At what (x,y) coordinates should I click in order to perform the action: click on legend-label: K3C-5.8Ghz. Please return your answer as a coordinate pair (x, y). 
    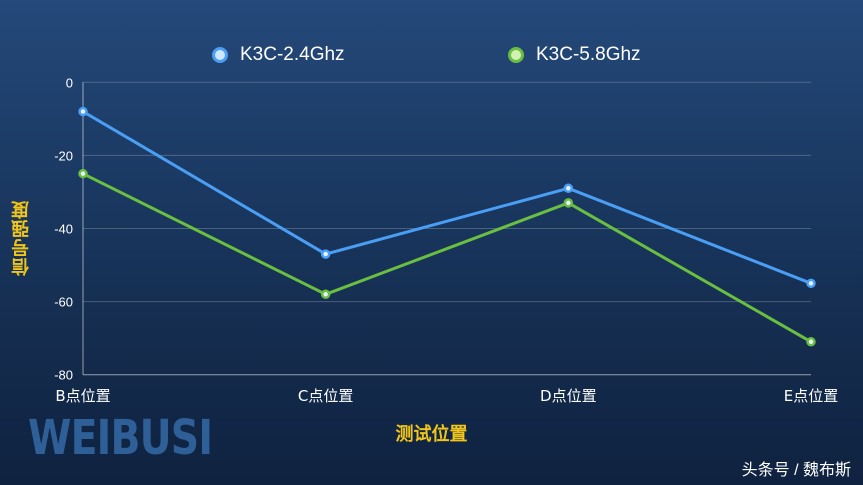
    Looking at the image, I should click on (588, 54).